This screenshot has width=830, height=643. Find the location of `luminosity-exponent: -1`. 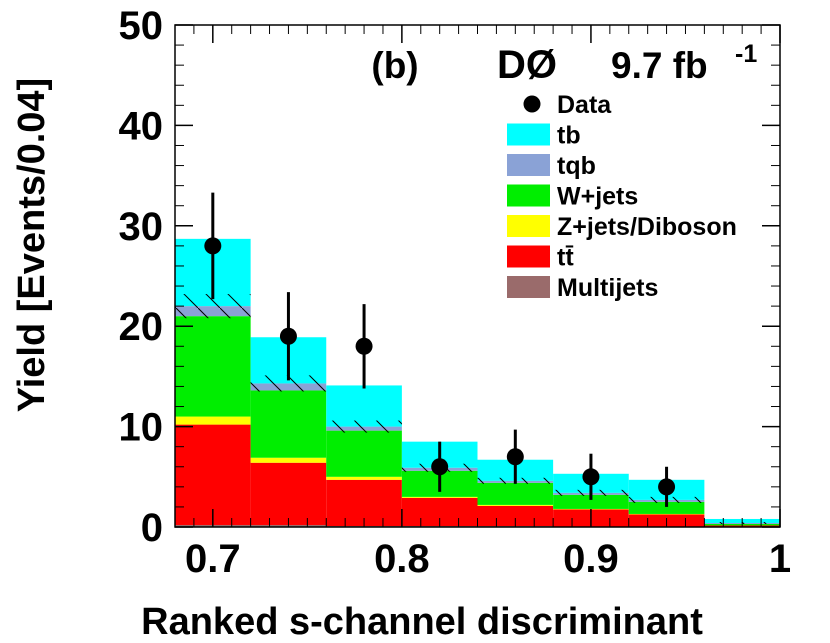

luminosity-exponent: -1 is located at coordinates (746, 54).